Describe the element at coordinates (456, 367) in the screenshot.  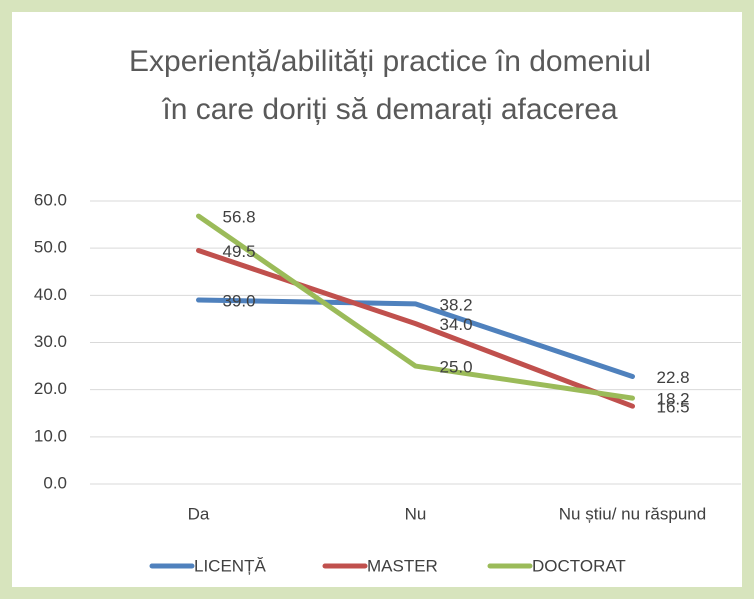
I see `data-label: 25.0` at that location.